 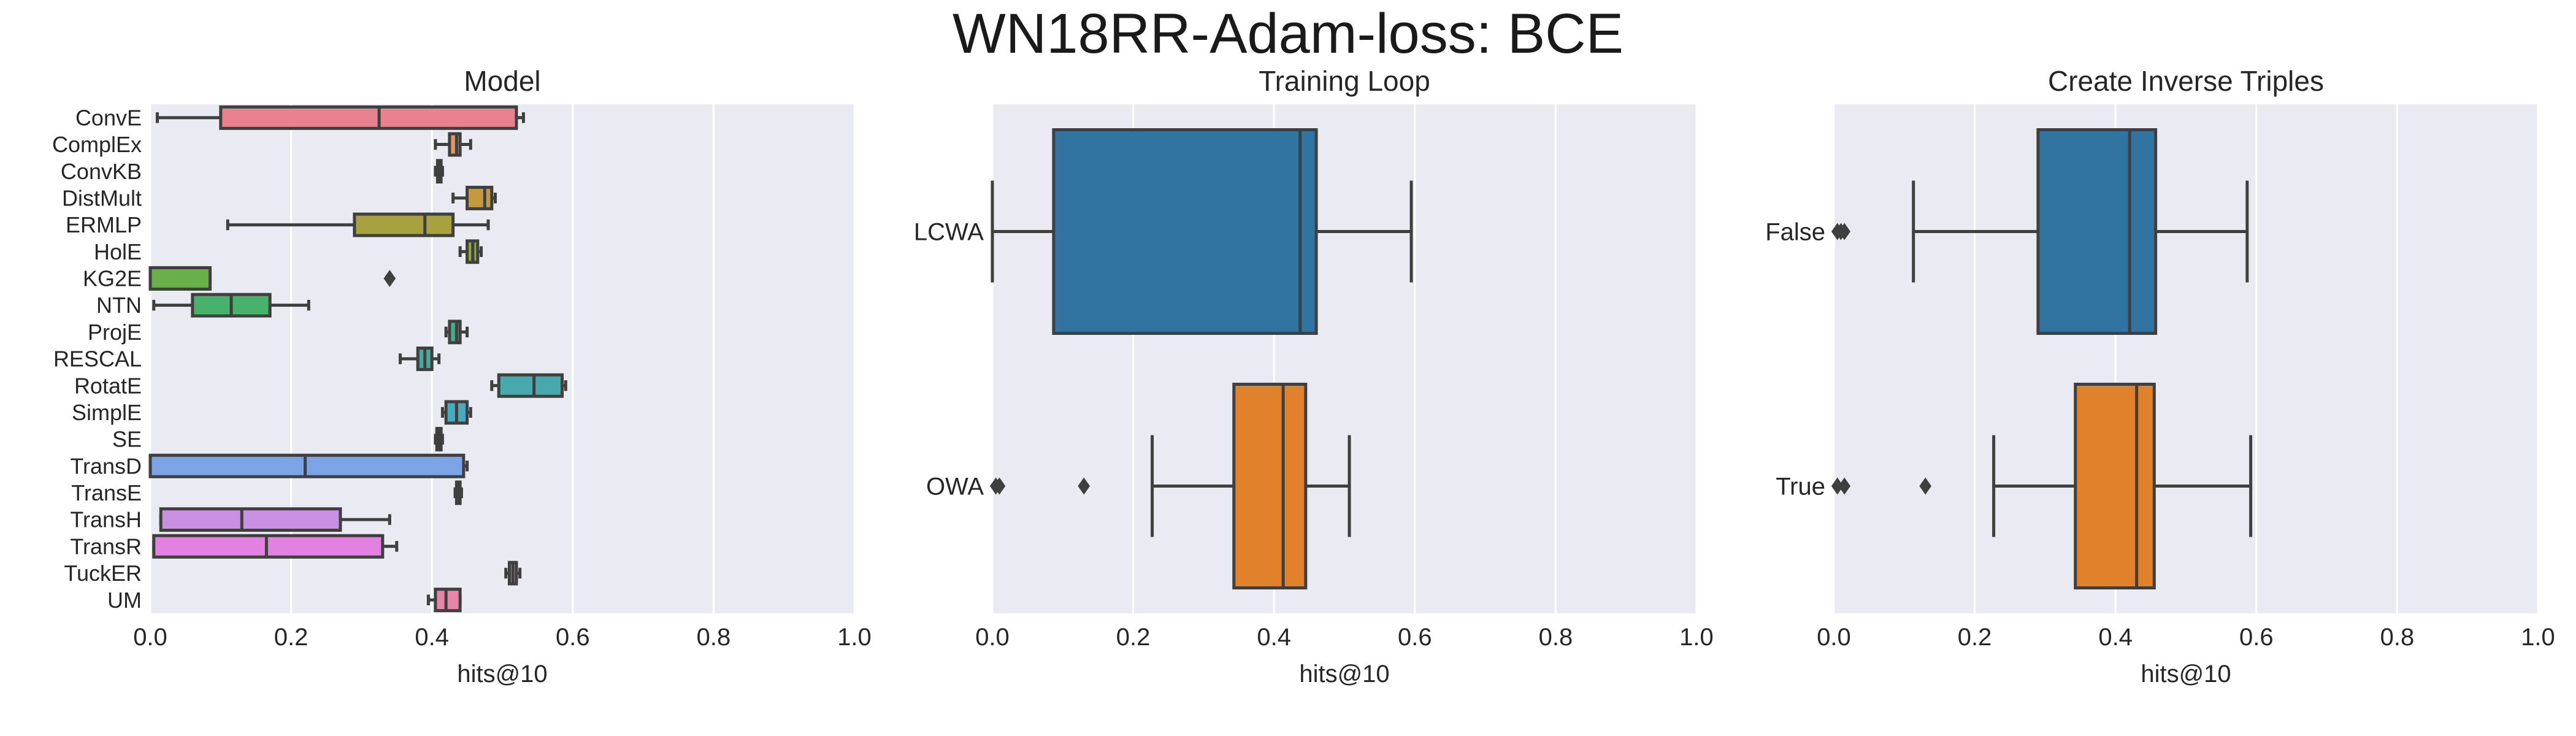 What do you see at coordinates (103, 573) in the screenshot?
I see `y-tick-label: TuckER` at bounding box center [103, 573].